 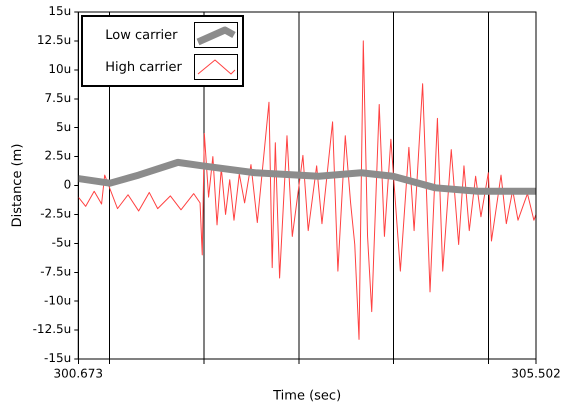 I want to click on legend-label: High carrier, so click(x=143, y=67).